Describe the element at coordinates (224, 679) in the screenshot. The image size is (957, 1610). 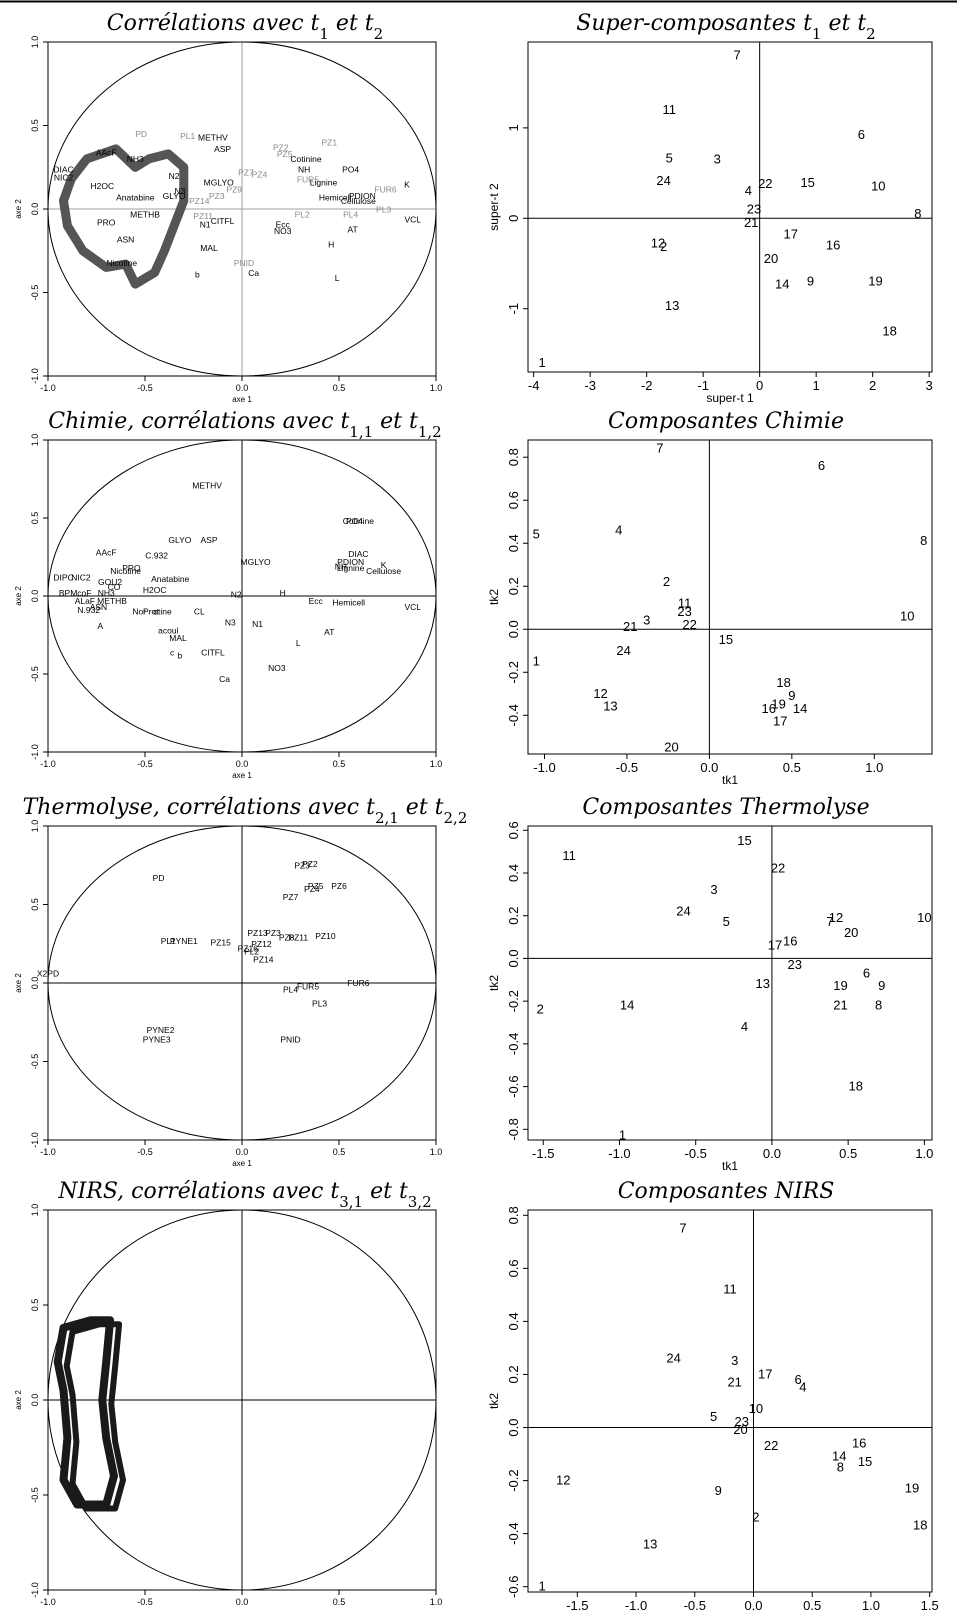
I see `variable-label: Ca` at that location.